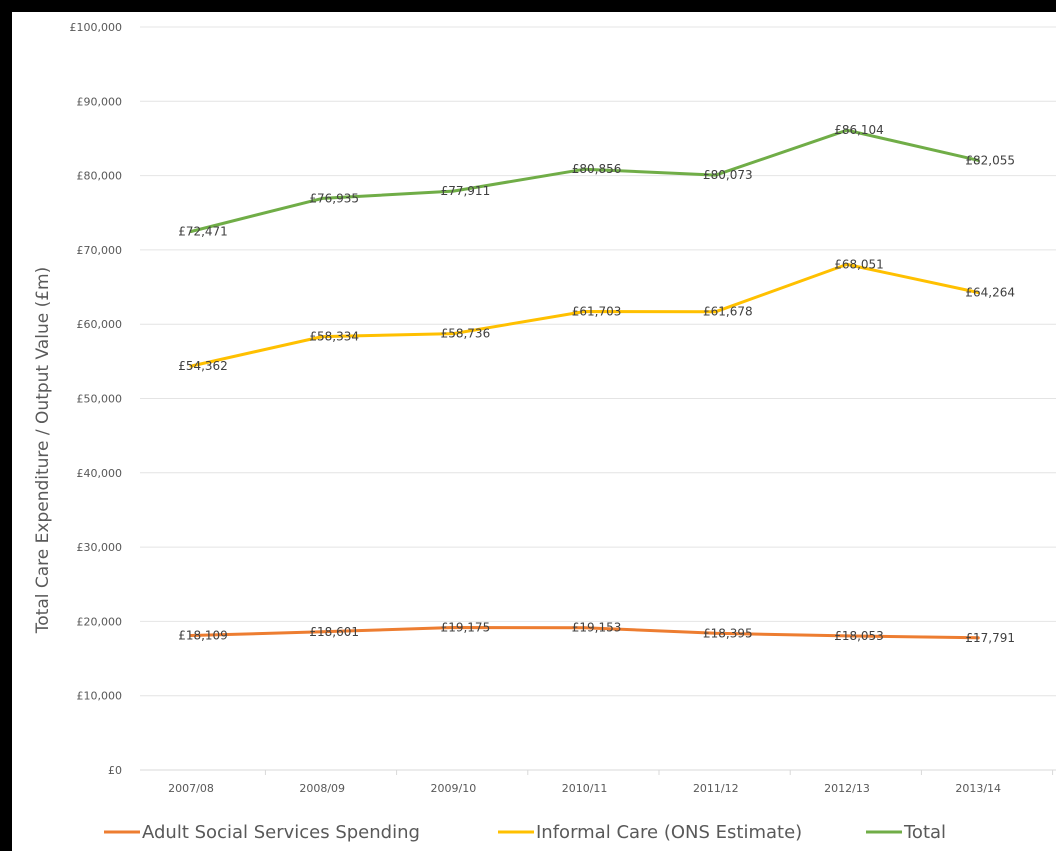 The image size is (1056, 851). Describe the element at coordinates (100, 621) in the screenshot. I see `y-tick-label: £20,000` at that location.